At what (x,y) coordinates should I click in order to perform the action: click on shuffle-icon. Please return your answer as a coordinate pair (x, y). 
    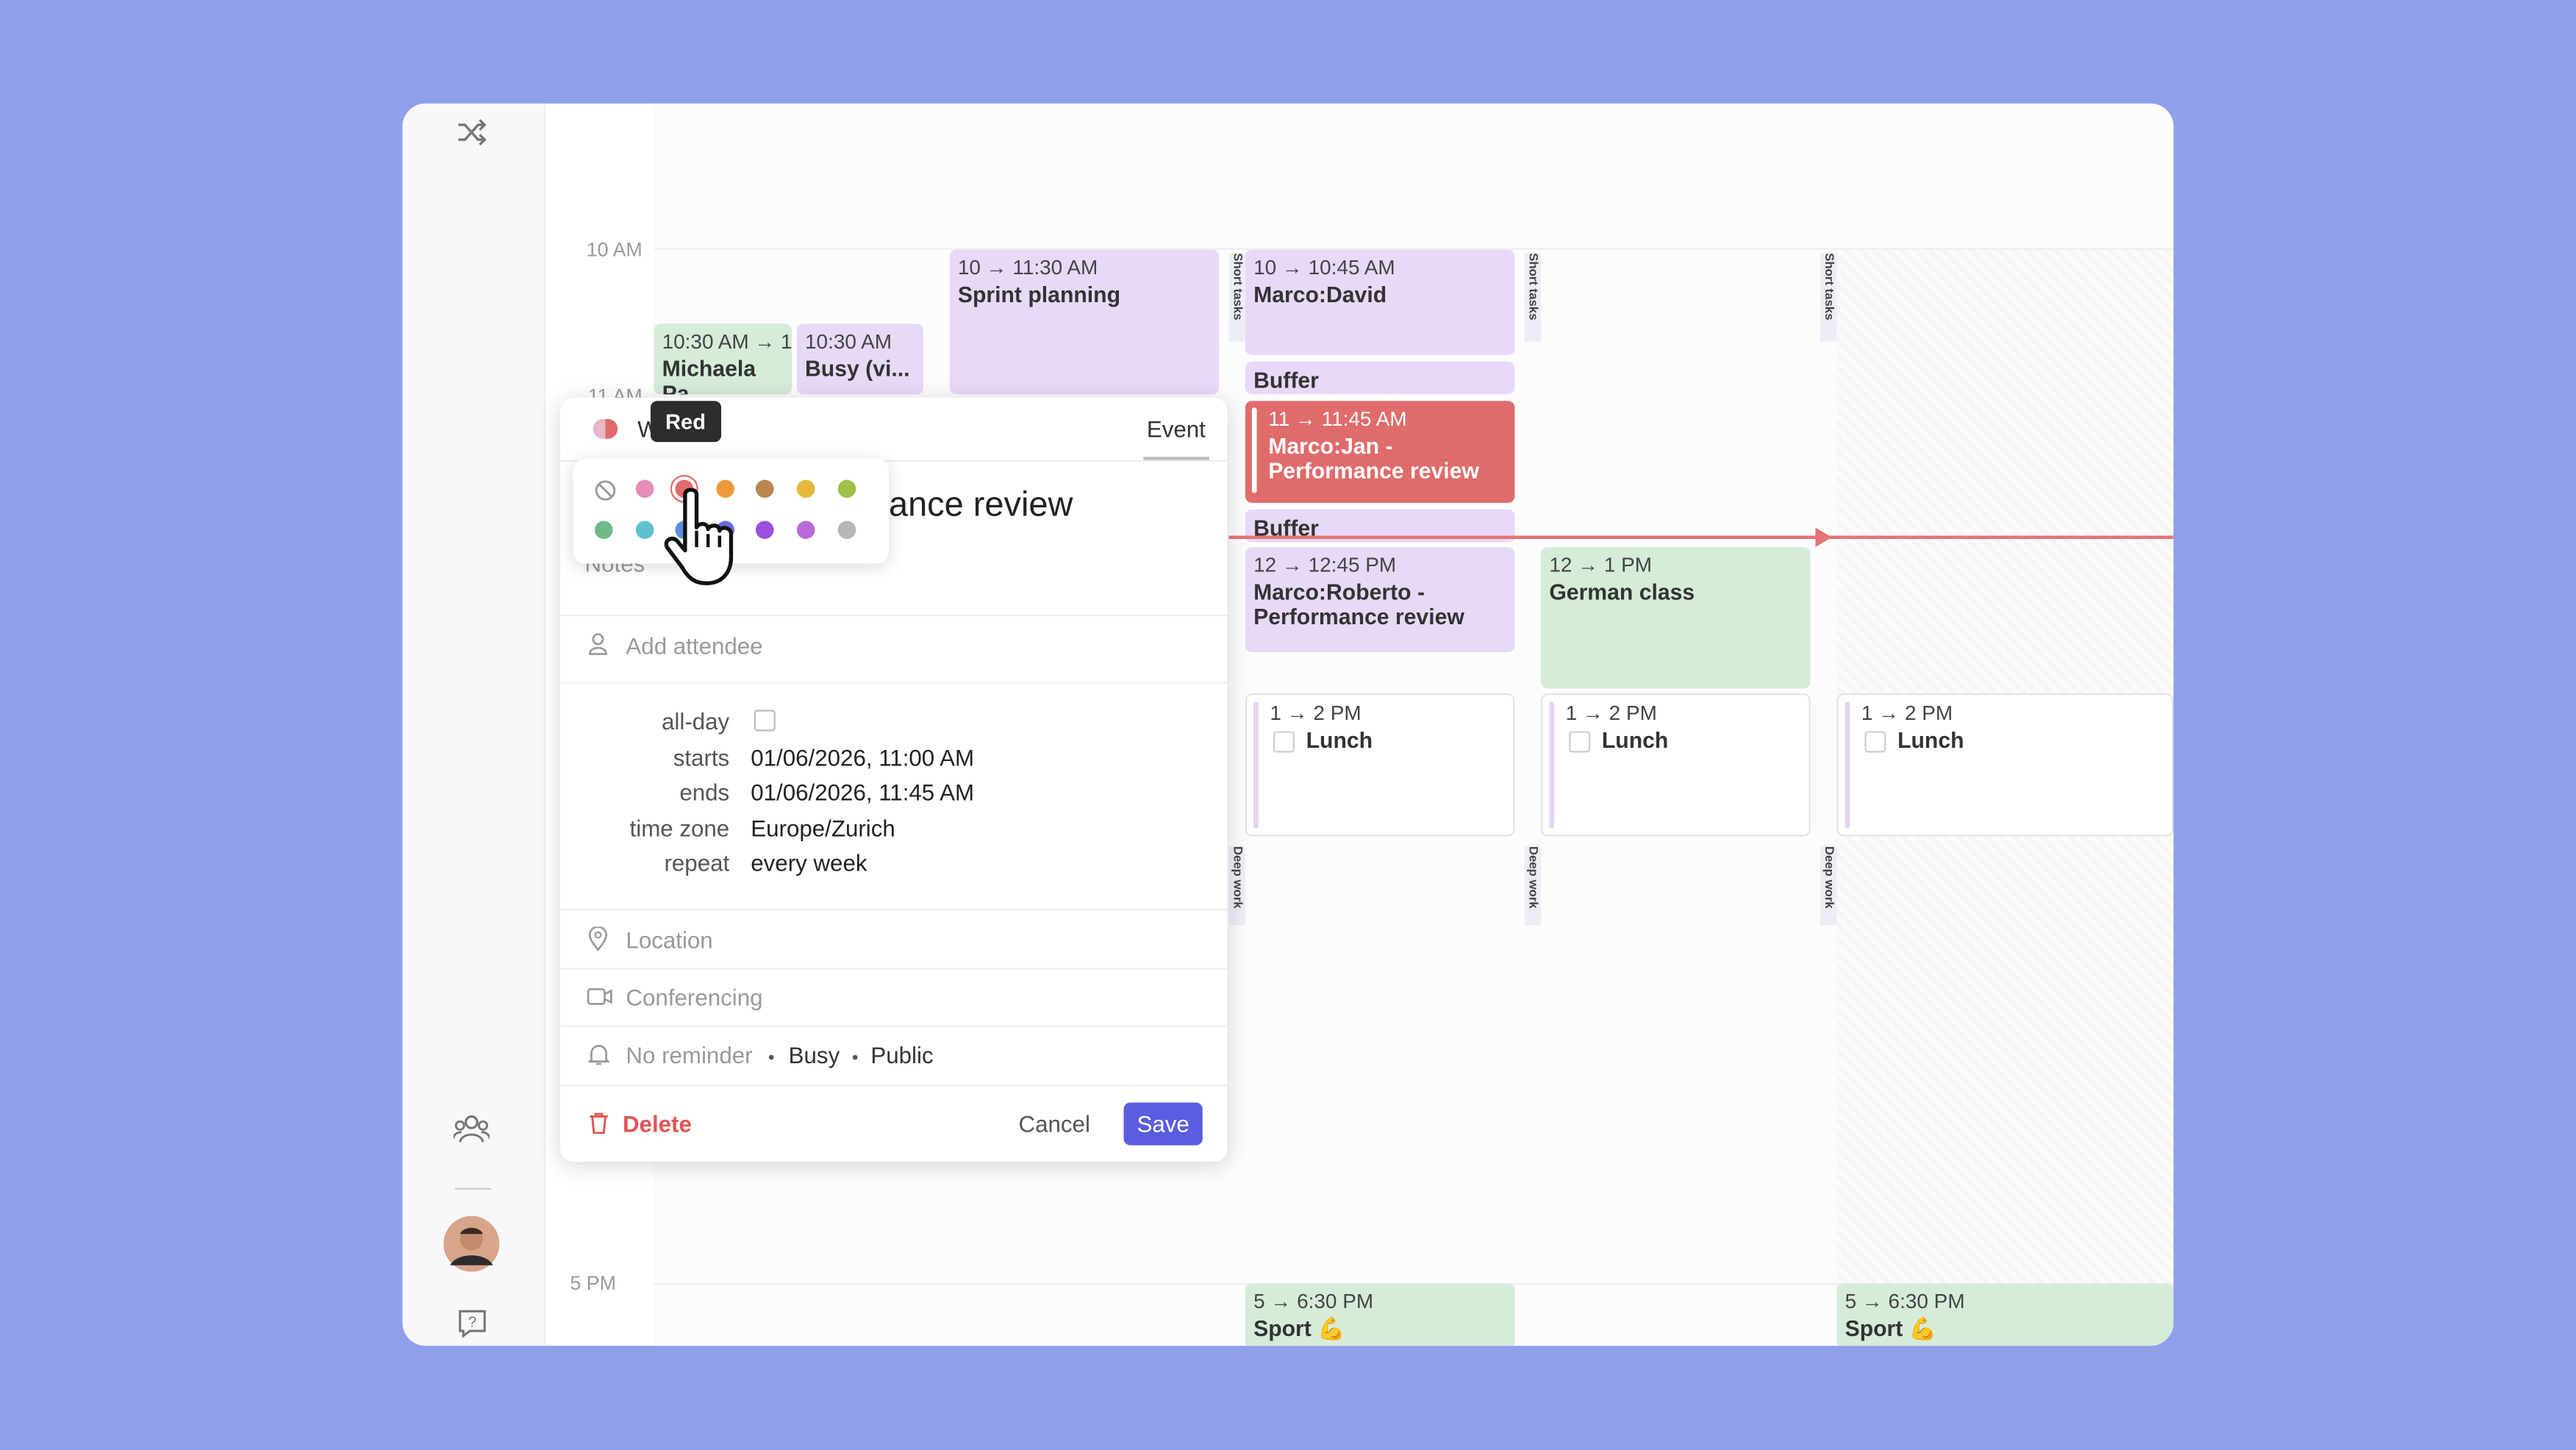
    Looking at the image, I should click on (472, 131).